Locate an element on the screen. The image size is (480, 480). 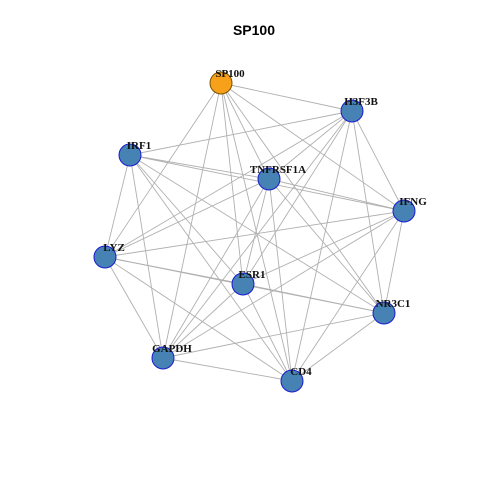
edge-sp100-lyz is located at coordinates (163, 170).